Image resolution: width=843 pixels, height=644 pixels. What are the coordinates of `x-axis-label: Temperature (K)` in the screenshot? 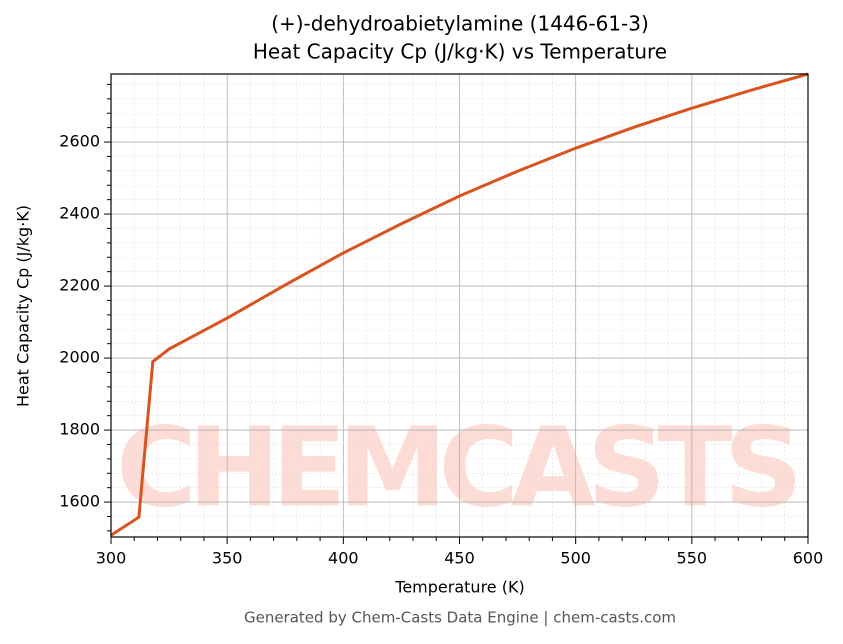 It's located at (459, 587).